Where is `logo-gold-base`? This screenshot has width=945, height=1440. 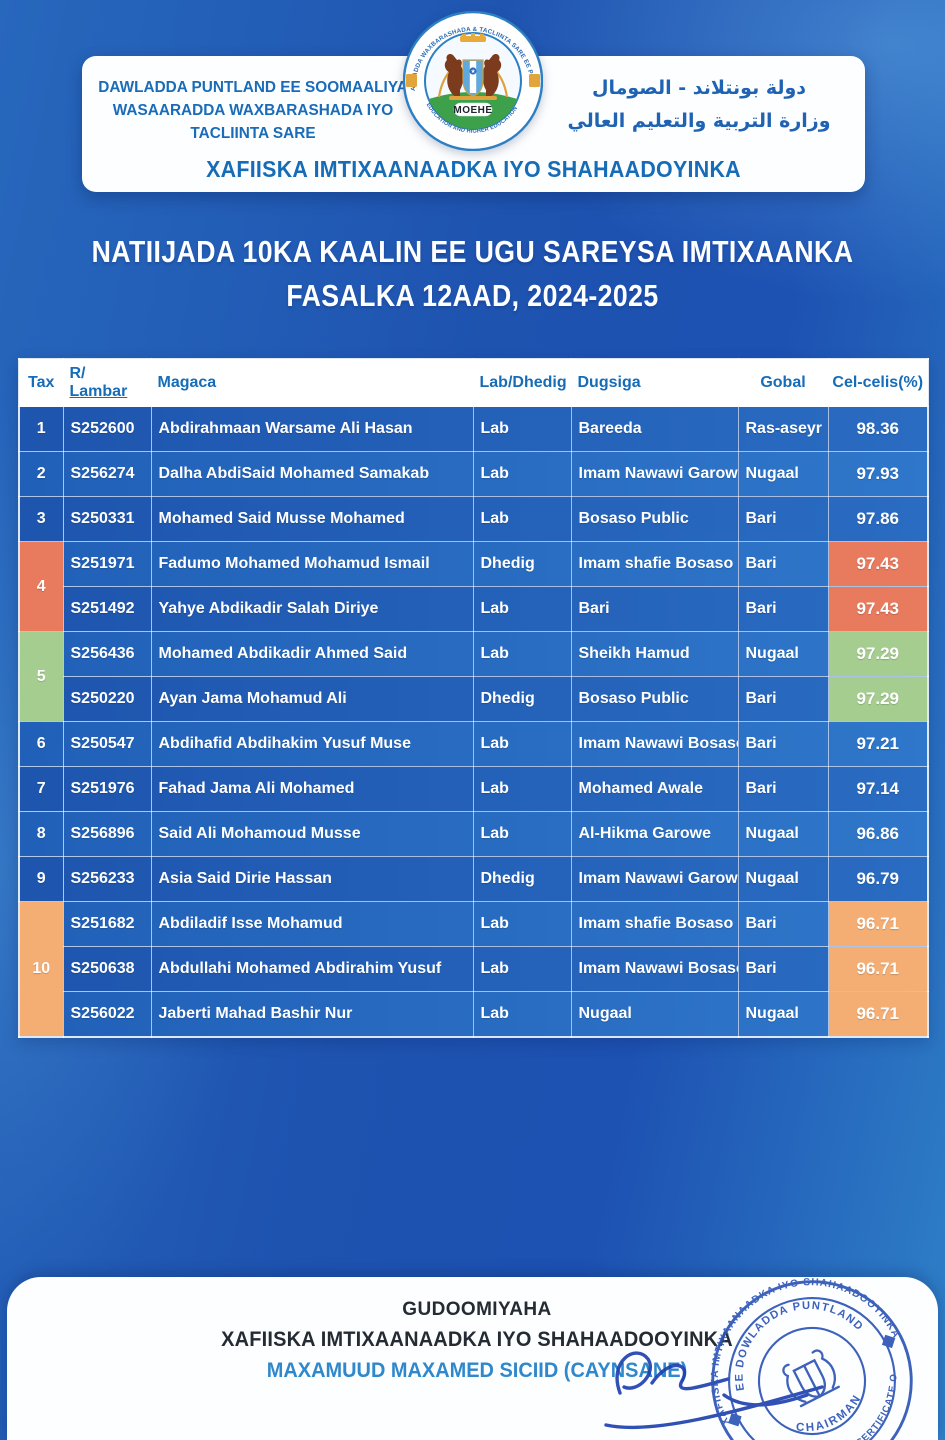 logo-gold-base is located at coordinates (473, 98).